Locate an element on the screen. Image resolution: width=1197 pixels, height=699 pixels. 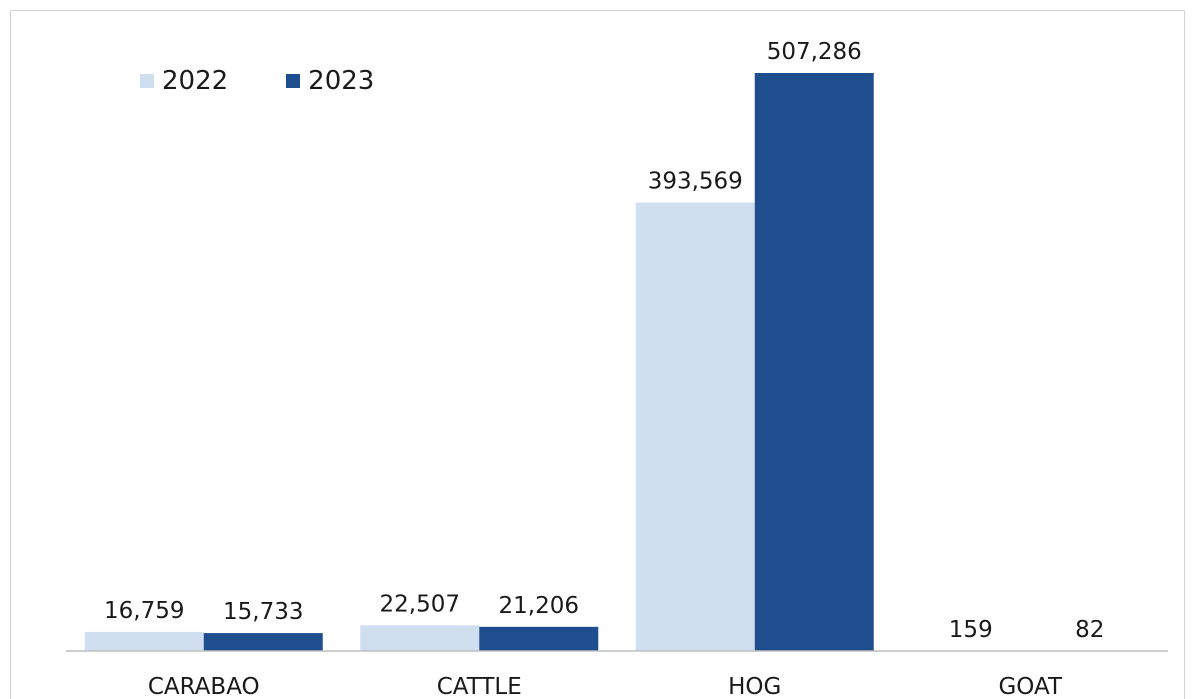
legend-item-2022: 2022 is located at coordinates (184, 81).